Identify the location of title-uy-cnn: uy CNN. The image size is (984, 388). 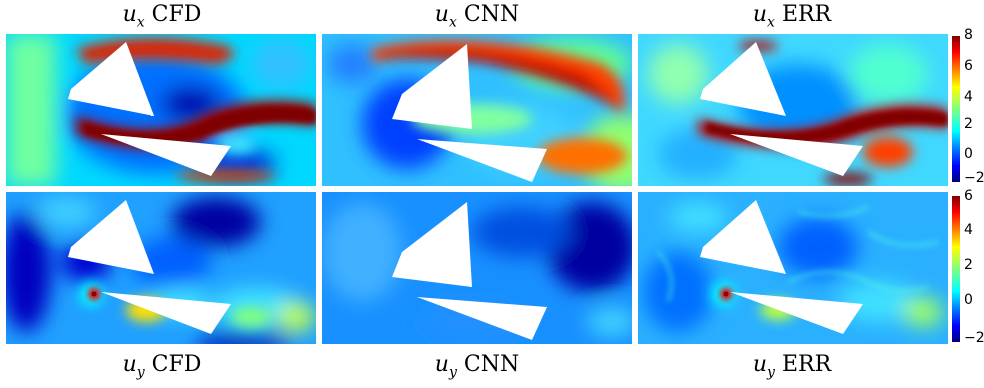
(477, 366).